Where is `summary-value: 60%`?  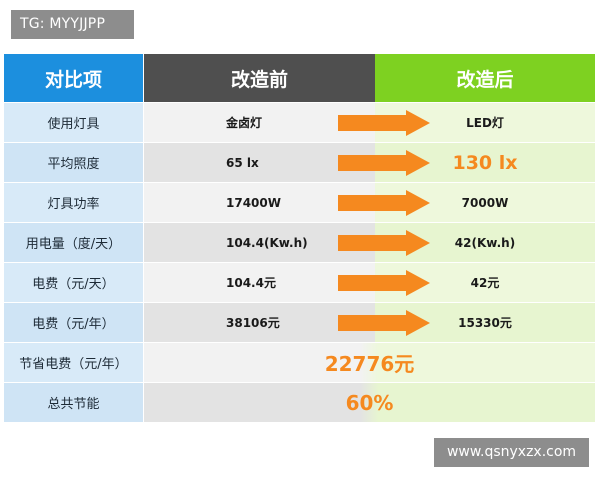
summary-value: 60% is located at coordinates (369, 402).